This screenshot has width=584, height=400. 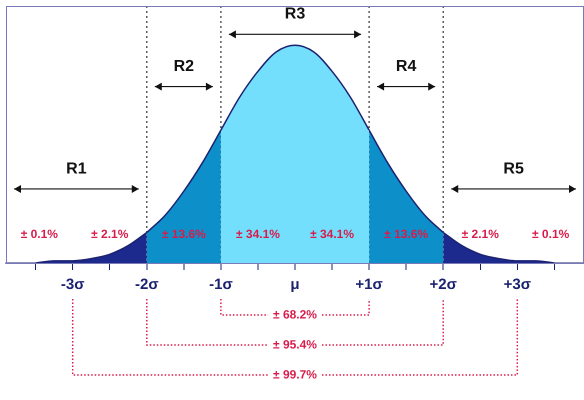 I want to click on x-tick-label: μ, so click(x=295, y=285).